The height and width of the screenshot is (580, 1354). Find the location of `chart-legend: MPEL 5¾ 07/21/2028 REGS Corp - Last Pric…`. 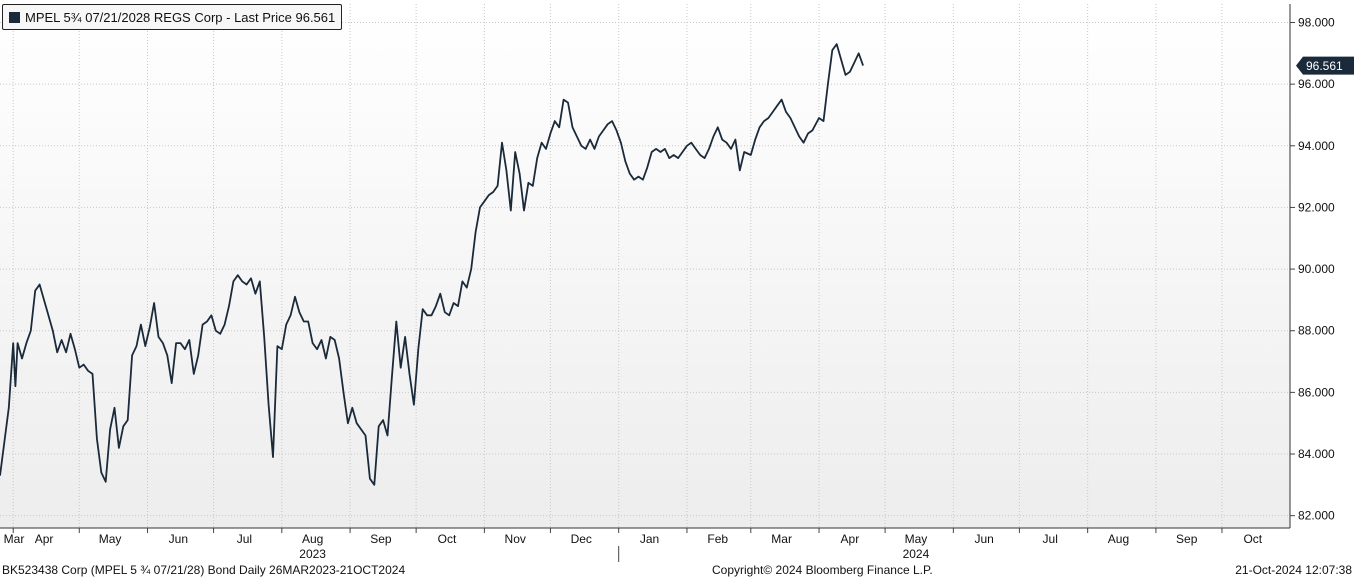

chart-legend: MPEL 5¾ 07/21/2028 REGS Corp - Last Pric… is located at coordinates (172, 17).